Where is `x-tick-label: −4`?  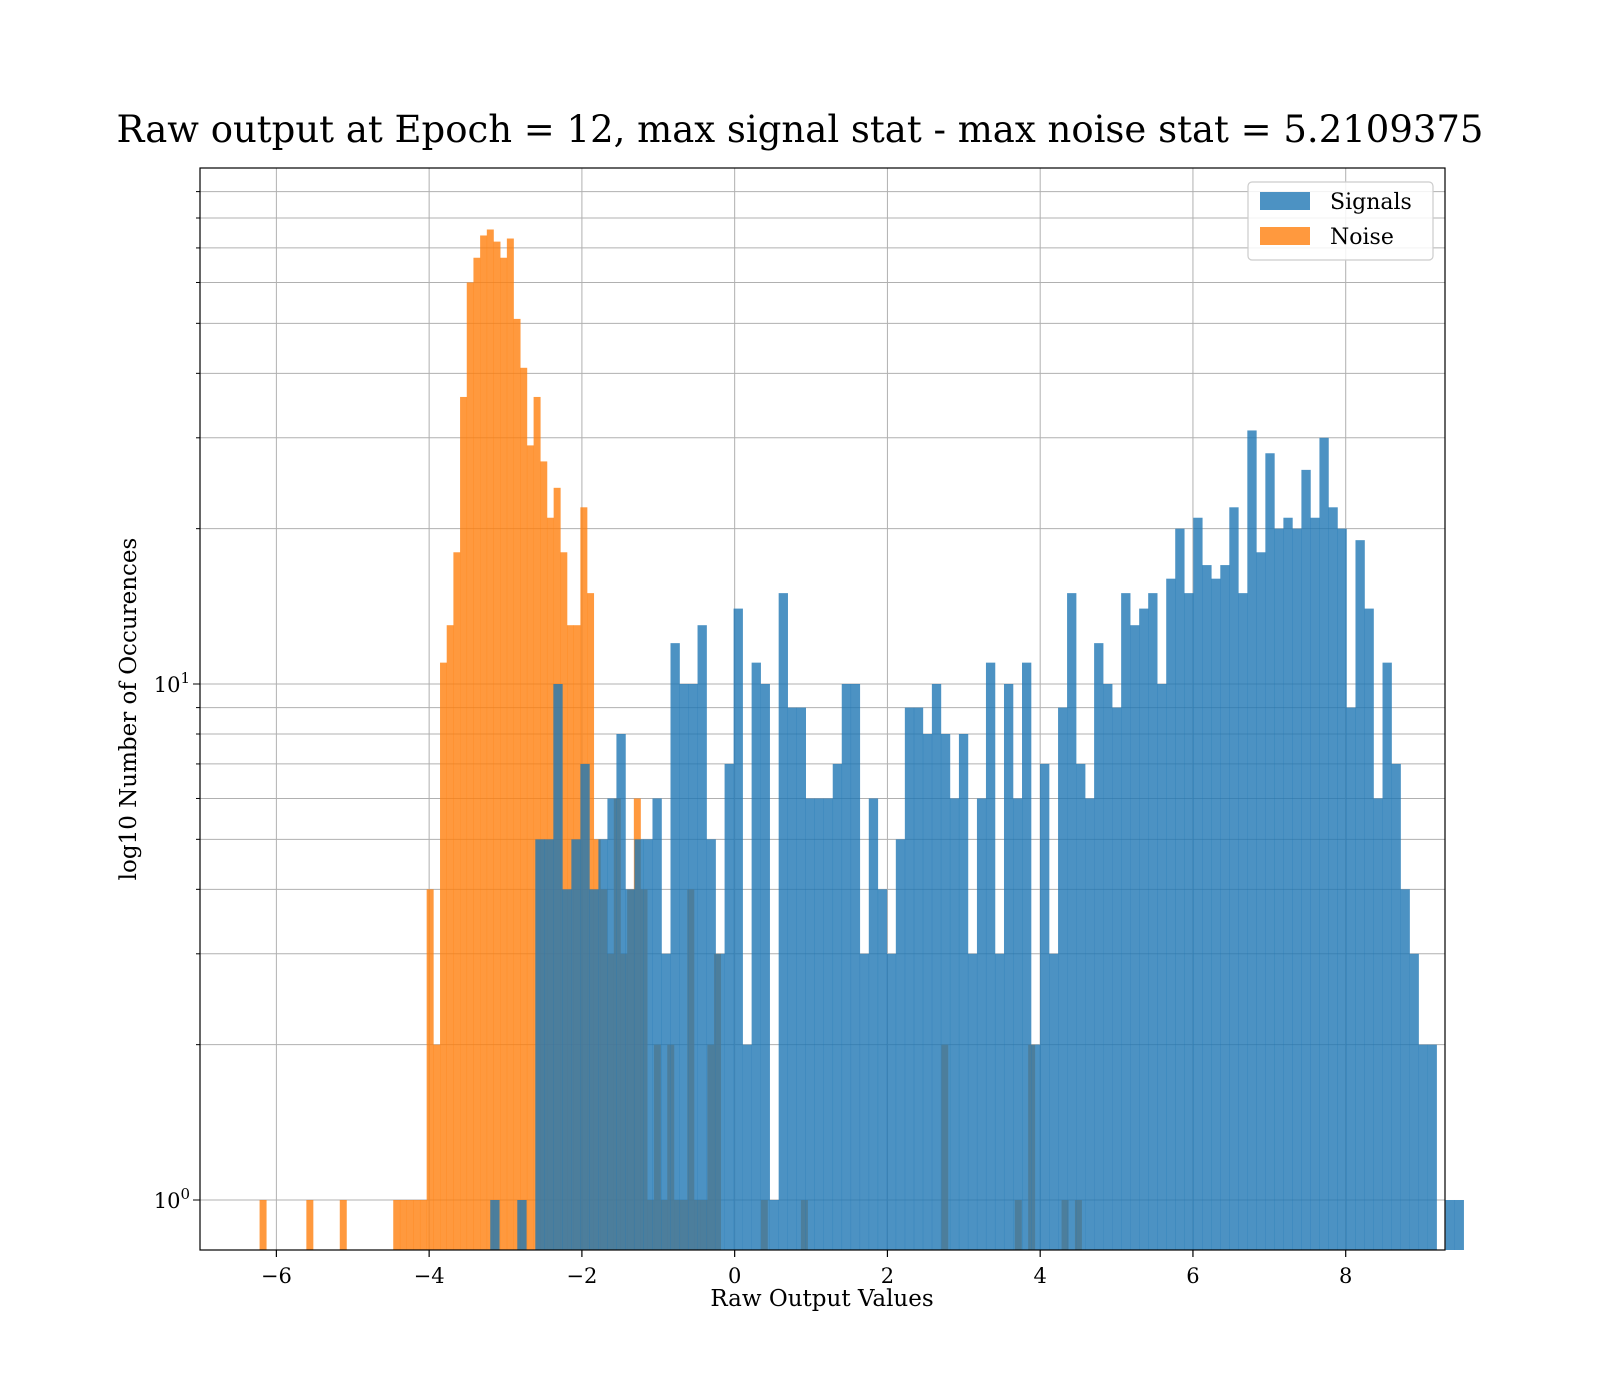 x-tick-label: −4 is located at coordinates (429, 1276).